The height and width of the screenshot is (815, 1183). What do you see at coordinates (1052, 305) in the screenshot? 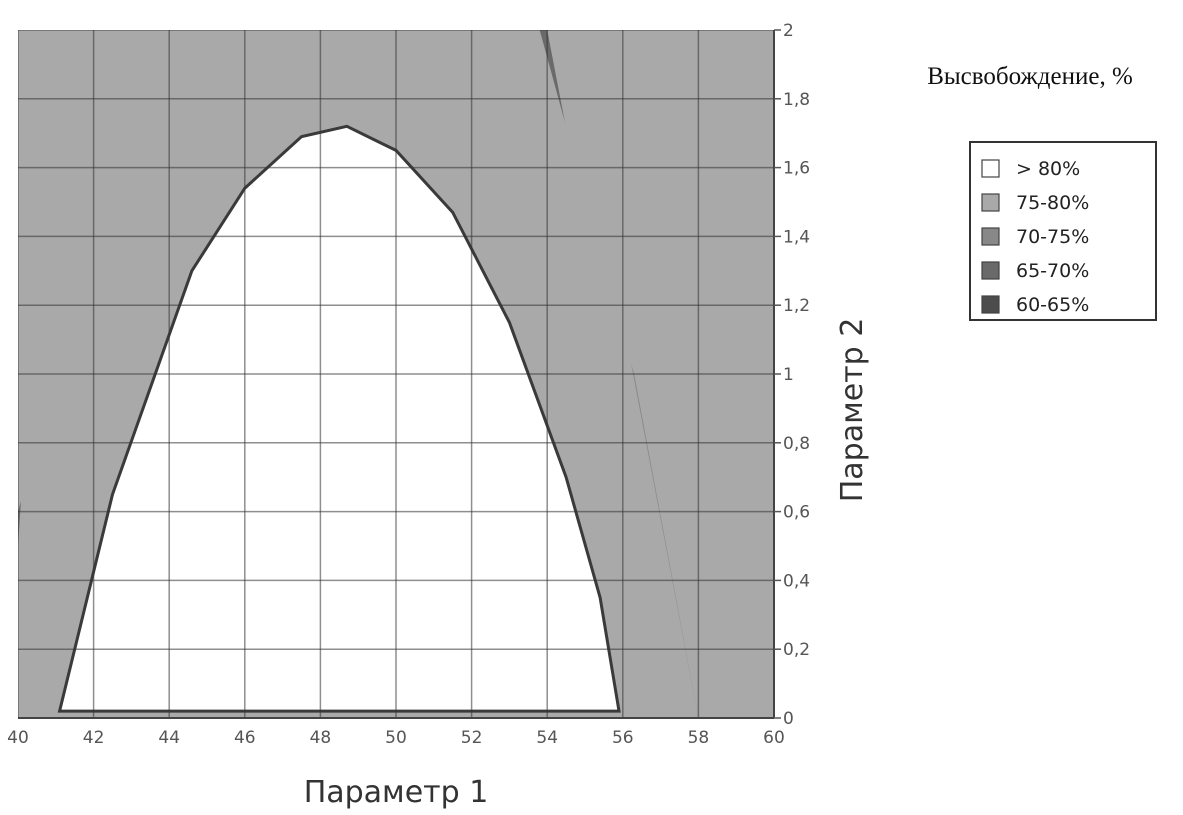
I see `legend-label: 60-65%` at bounding box center [1052, 305].